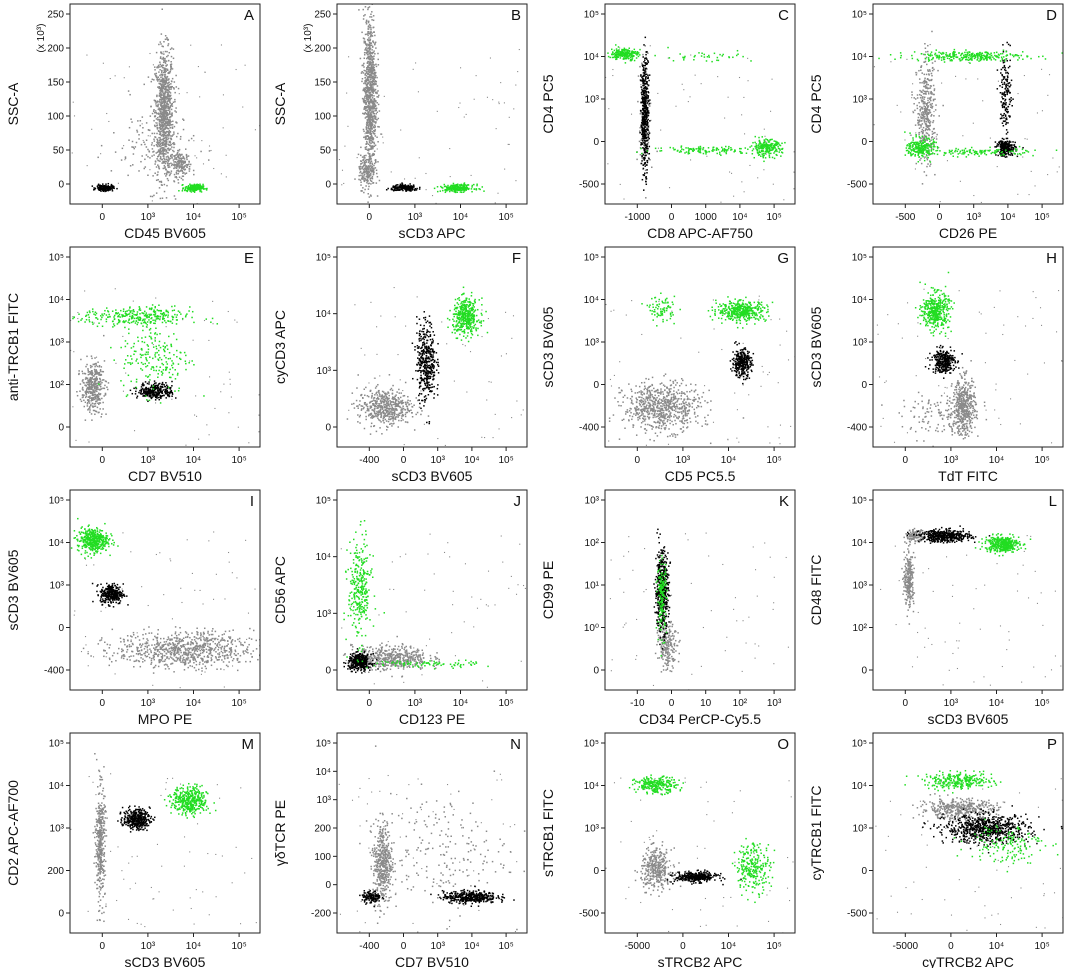 The height and width of the screenshot is (968, 1072). What do you see at coordinates (700, 120) in the screenshot?
I see `event-dots` at bounding box center [700, 120].